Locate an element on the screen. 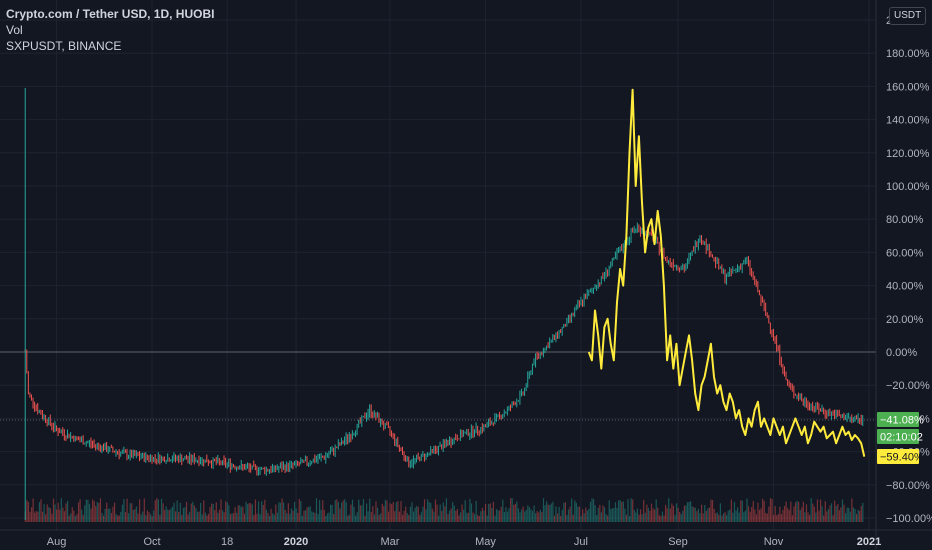 The height and width of the screenshot is (550, 932). price-change-badge: −41.08% is located at coordinates (902, 421).